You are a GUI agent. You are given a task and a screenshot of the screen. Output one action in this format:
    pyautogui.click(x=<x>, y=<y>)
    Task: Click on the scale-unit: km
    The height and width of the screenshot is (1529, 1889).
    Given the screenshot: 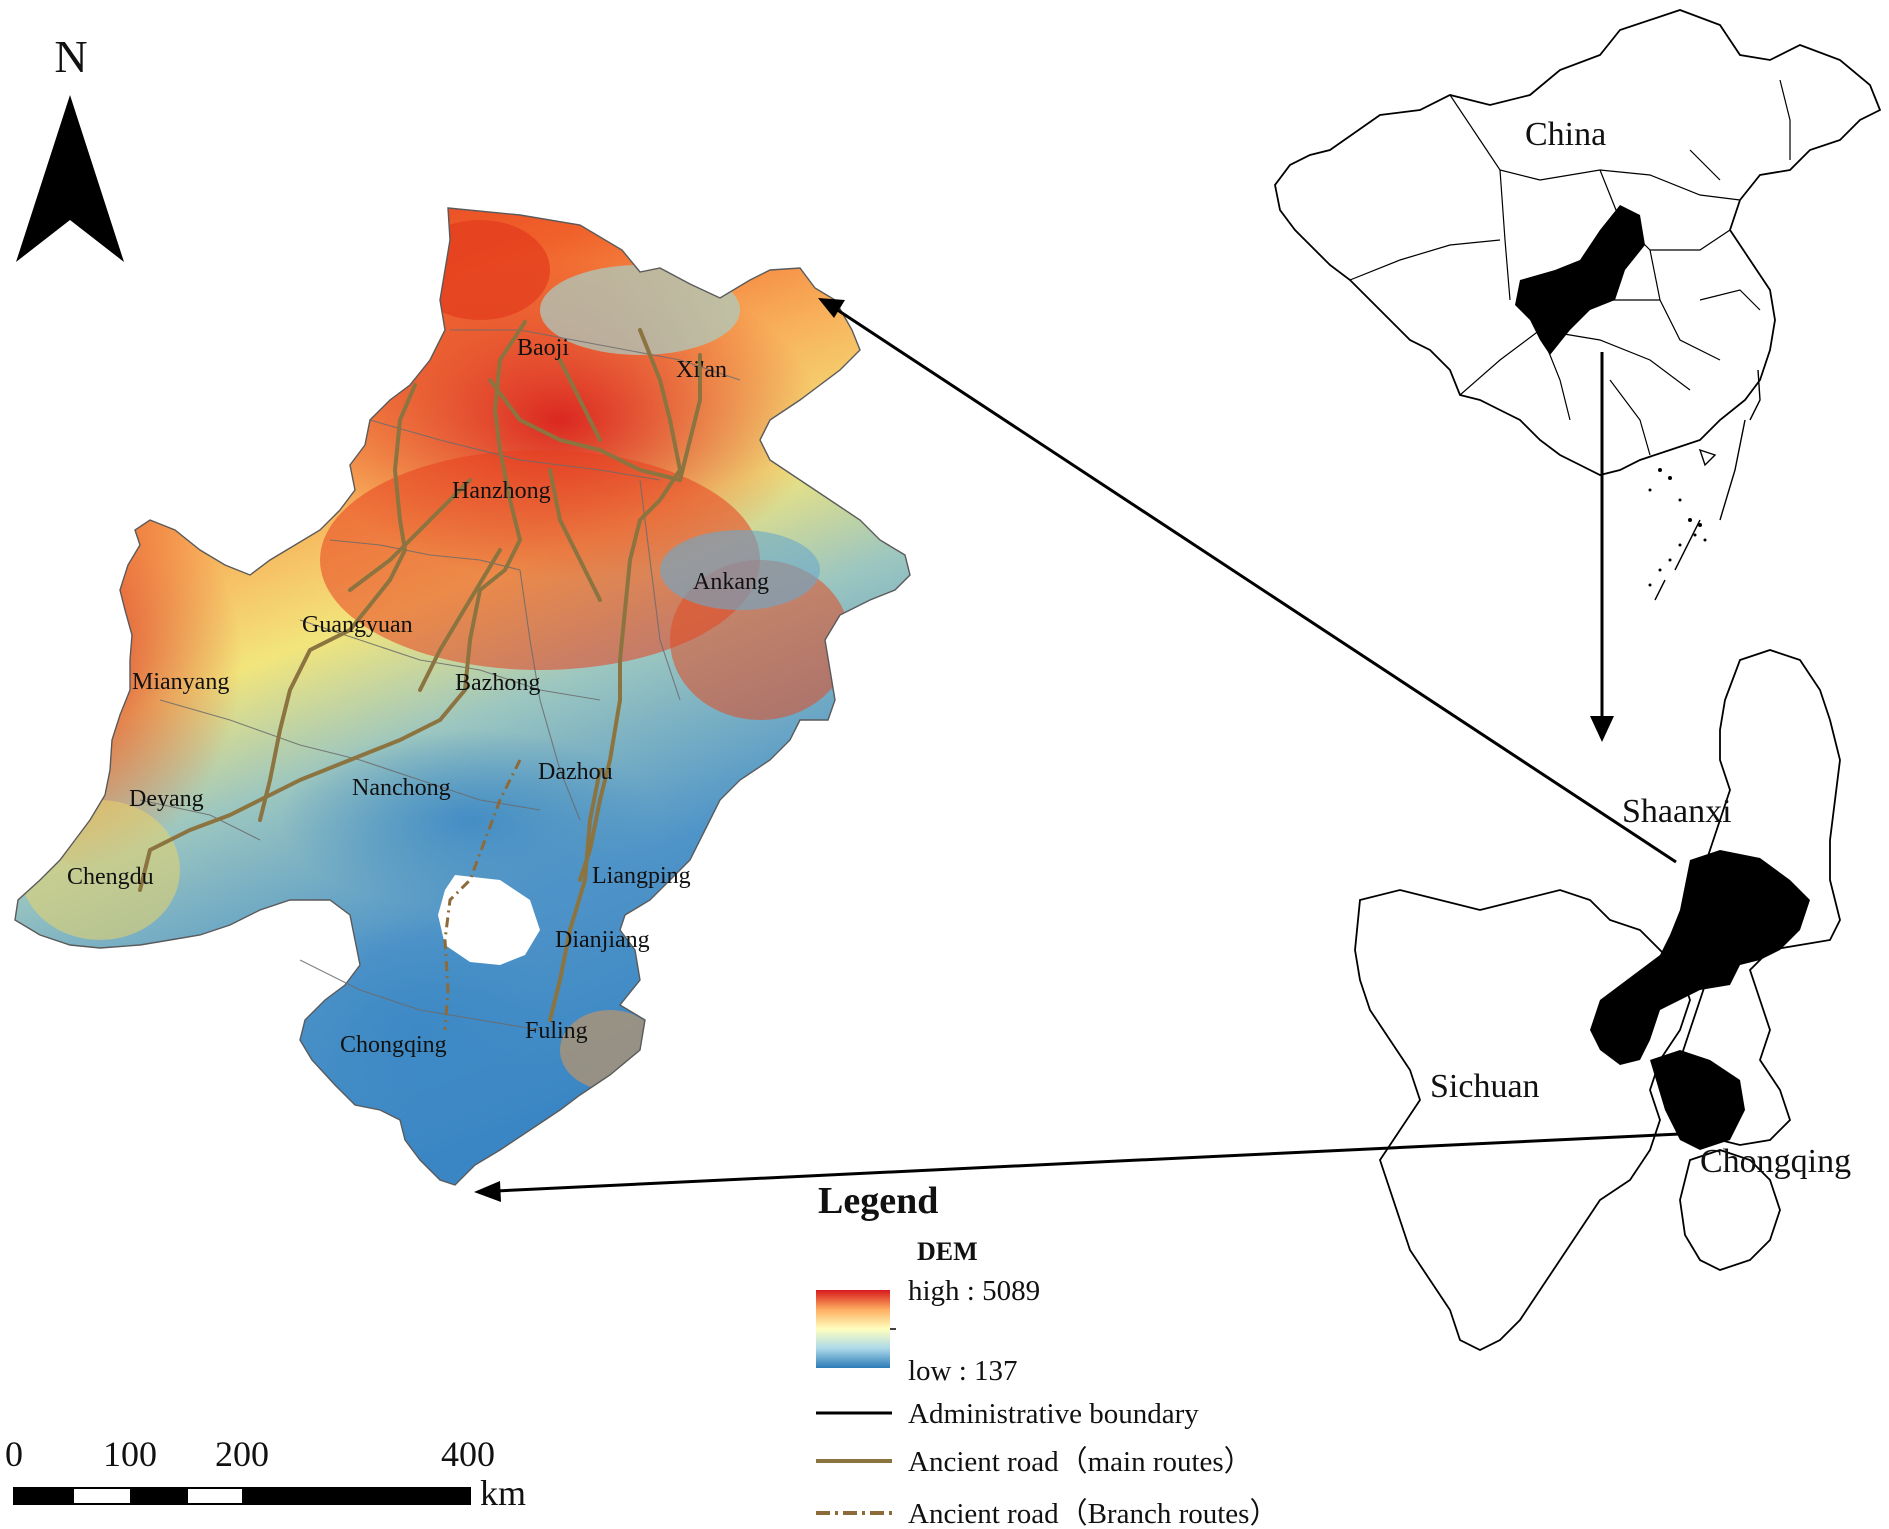 What is the action you would take?
    pyautogui.click(x=503, y=1493)
    